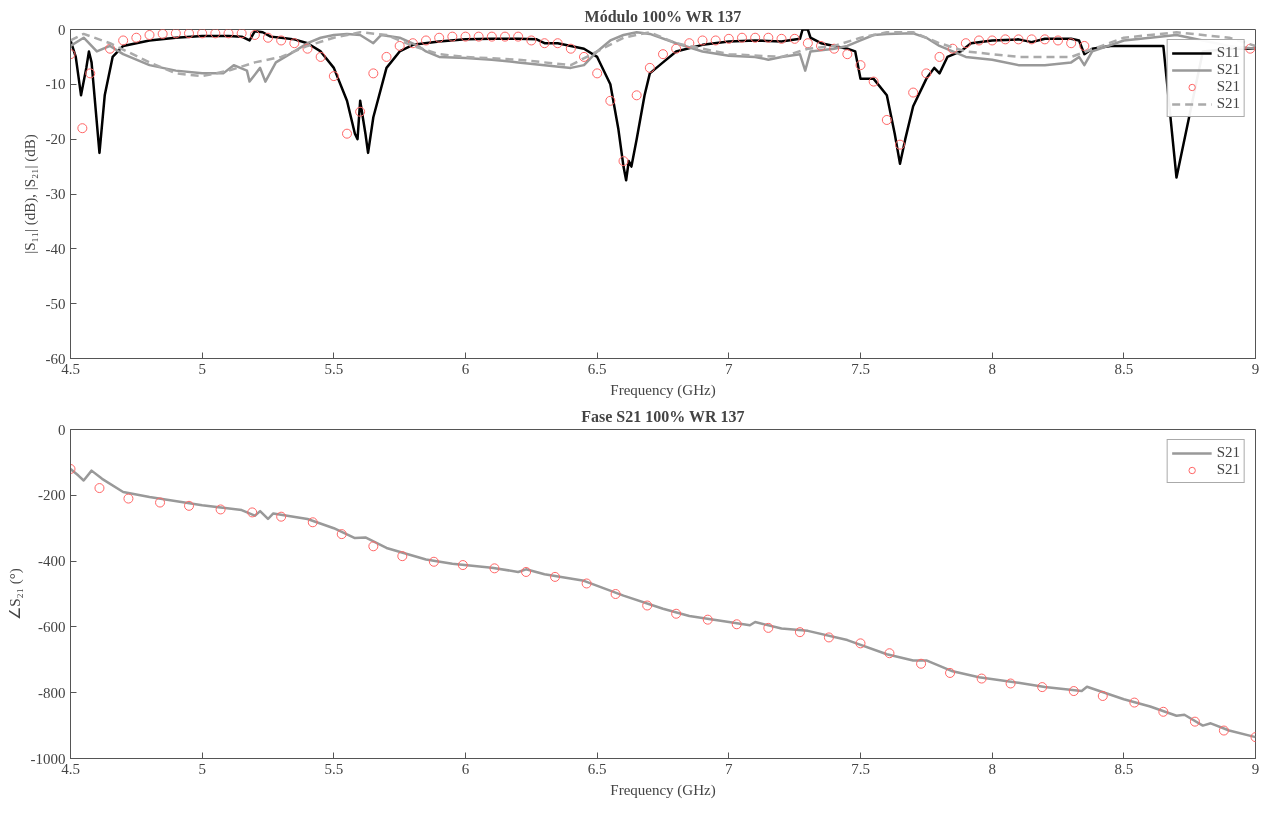  What do you see at coordinates (30, 194) in the screenshot?
I see `y-axis-title: |S₁₁| (dB), |S₂₁| (dB)` at bounding box center [30, 194].